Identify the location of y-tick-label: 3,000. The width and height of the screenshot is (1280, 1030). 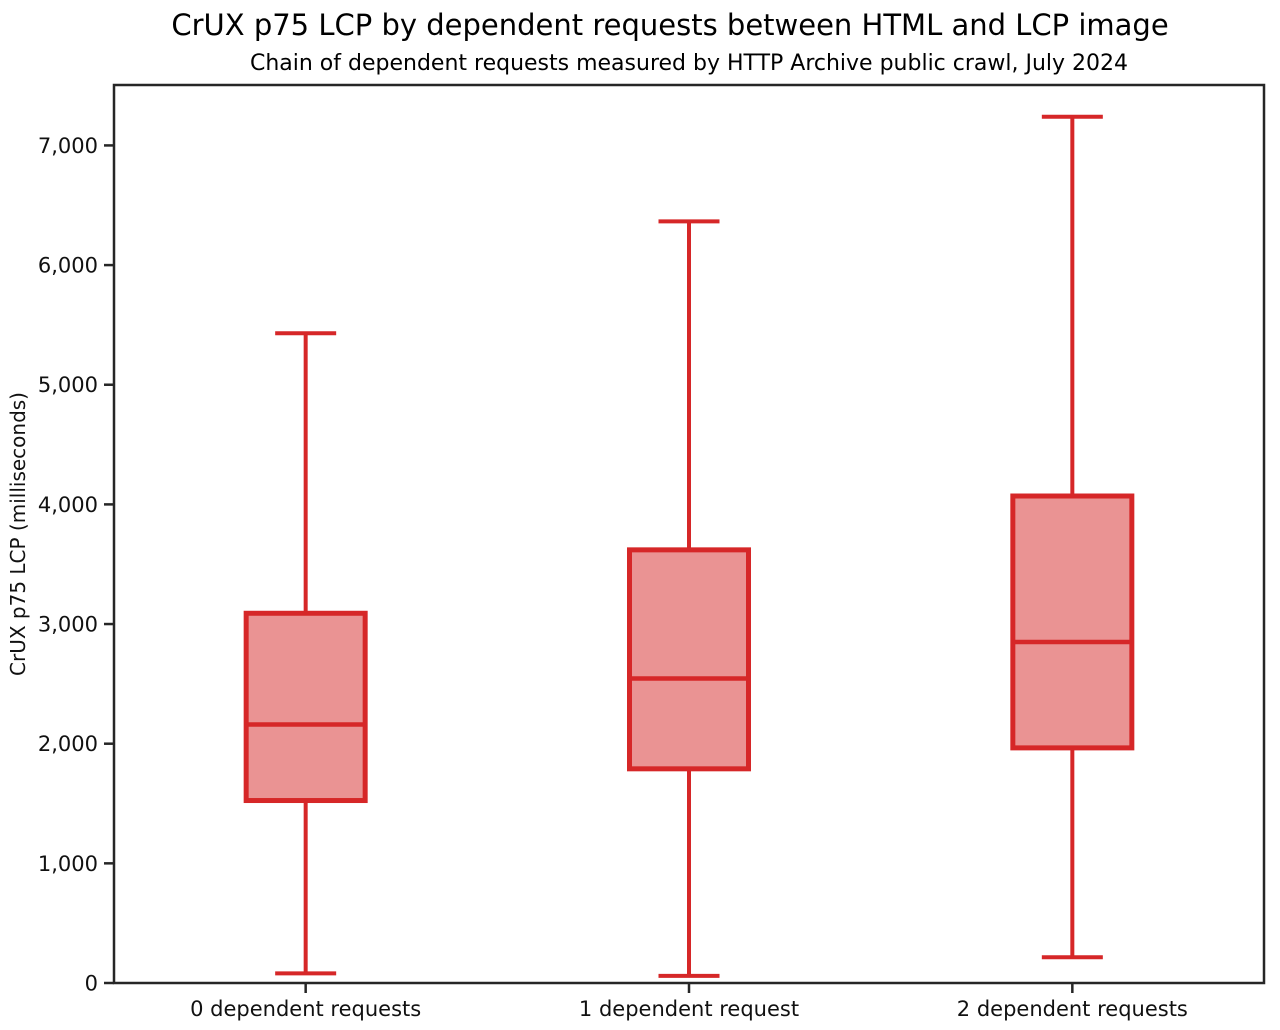
(68, 625).